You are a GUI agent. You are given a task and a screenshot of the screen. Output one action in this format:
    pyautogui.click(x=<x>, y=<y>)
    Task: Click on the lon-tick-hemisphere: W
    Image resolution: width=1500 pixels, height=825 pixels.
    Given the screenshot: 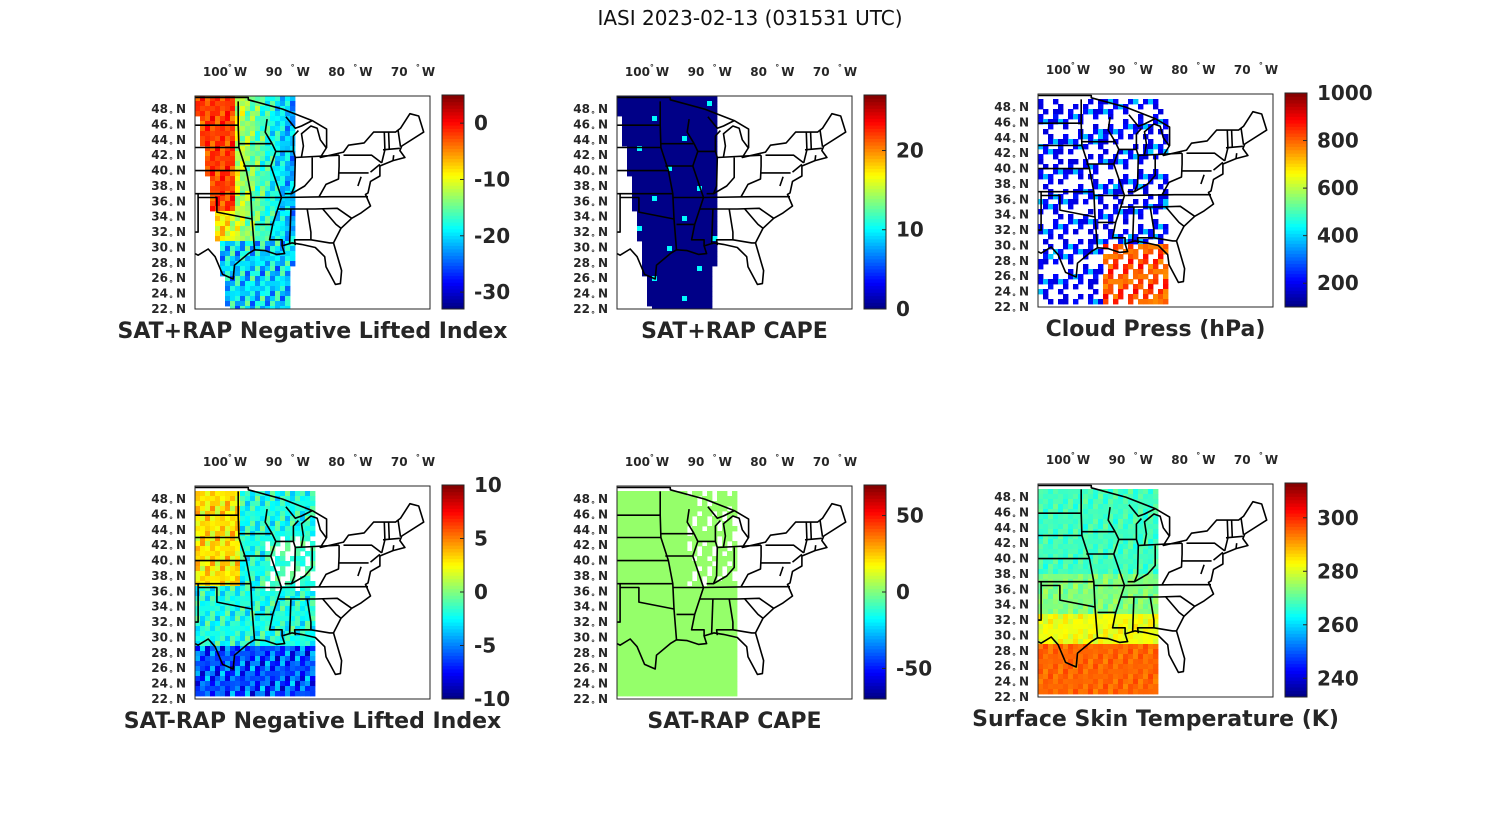 What is the action you would take?
    pyautogui.click(x=787, y=72)
    